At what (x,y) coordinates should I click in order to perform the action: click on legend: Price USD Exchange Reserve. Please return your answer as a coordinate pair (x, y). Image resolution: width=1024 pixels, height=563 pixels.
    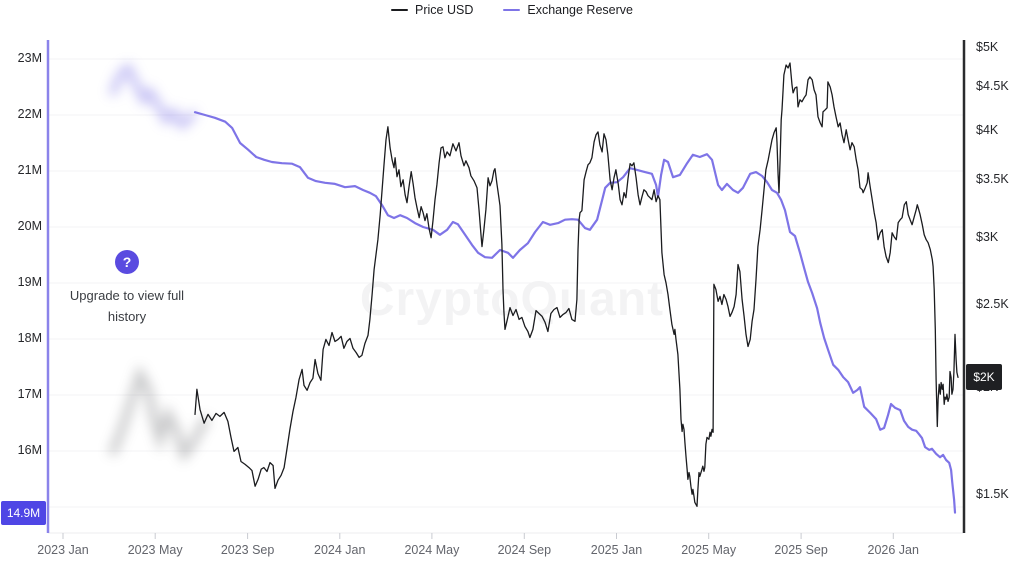
    Looking at the image, I should click on (512, 10).